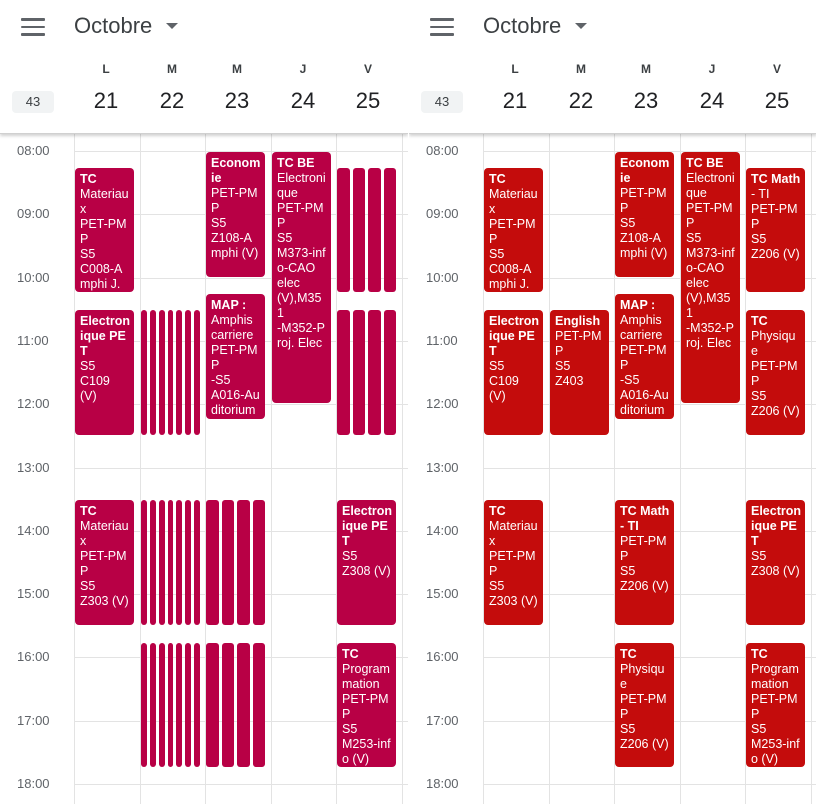  I want to click on week-number-badge: 43, so click(33, 102).